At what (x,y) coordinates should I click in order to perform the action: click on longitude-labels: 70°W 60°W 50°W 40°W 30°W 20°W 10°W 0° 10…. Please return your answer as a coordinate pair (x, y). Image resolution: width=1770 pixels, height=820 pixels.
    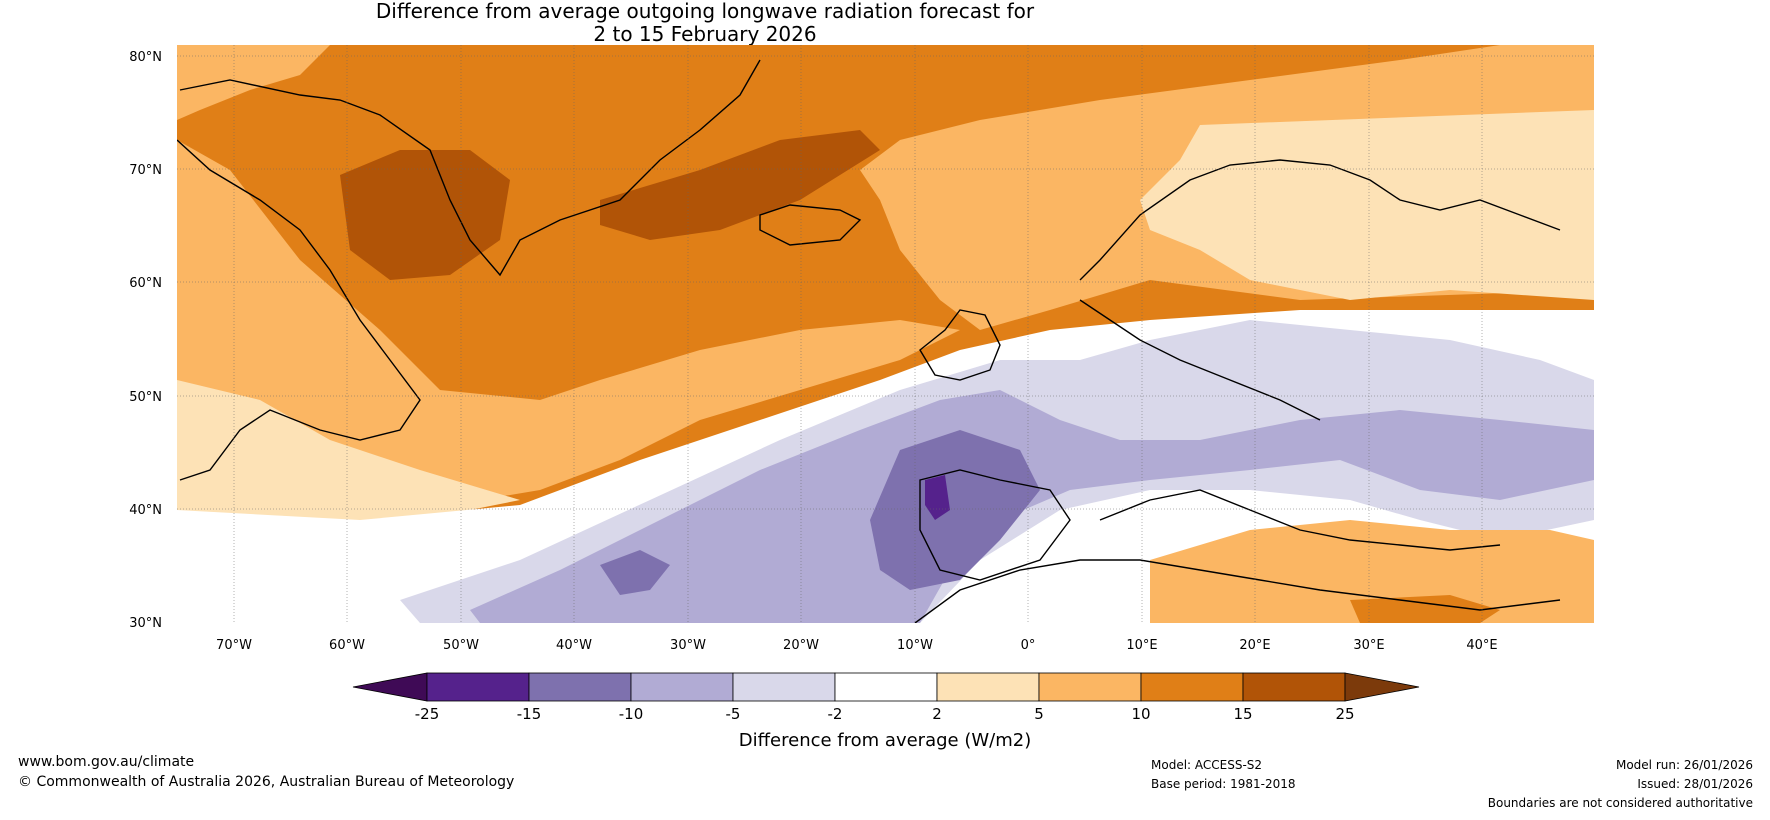
    Looking at the image, I should click on (857, 645).